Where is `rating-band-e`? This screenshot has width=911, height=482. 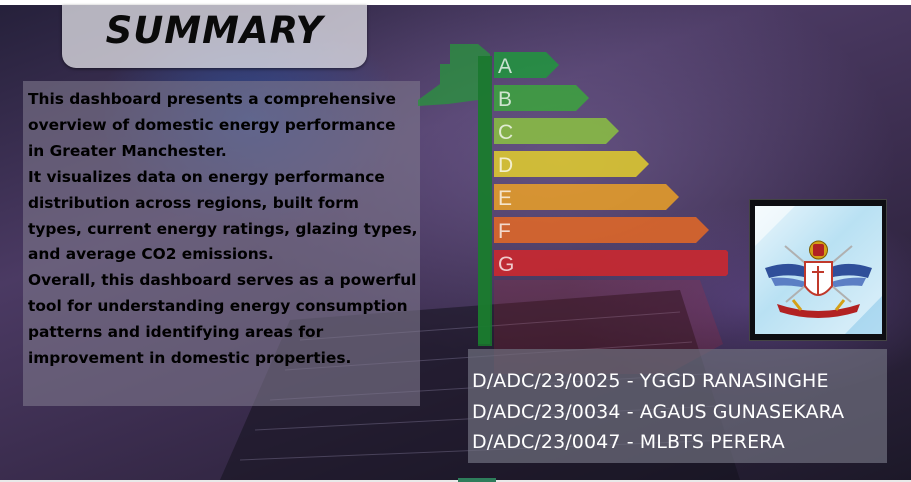
rating-band-e is located at coordinates (586, 197).